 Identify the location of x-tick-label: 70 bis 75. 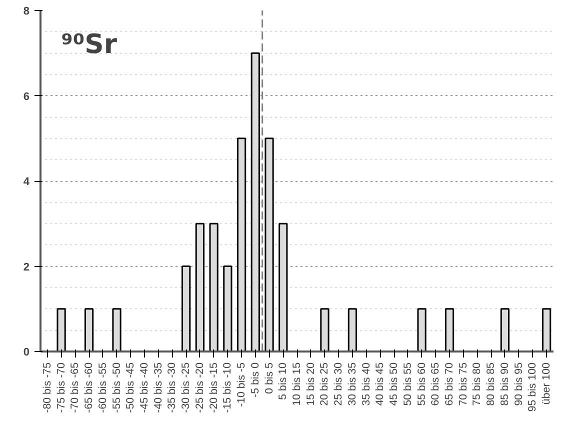
(463, 384).